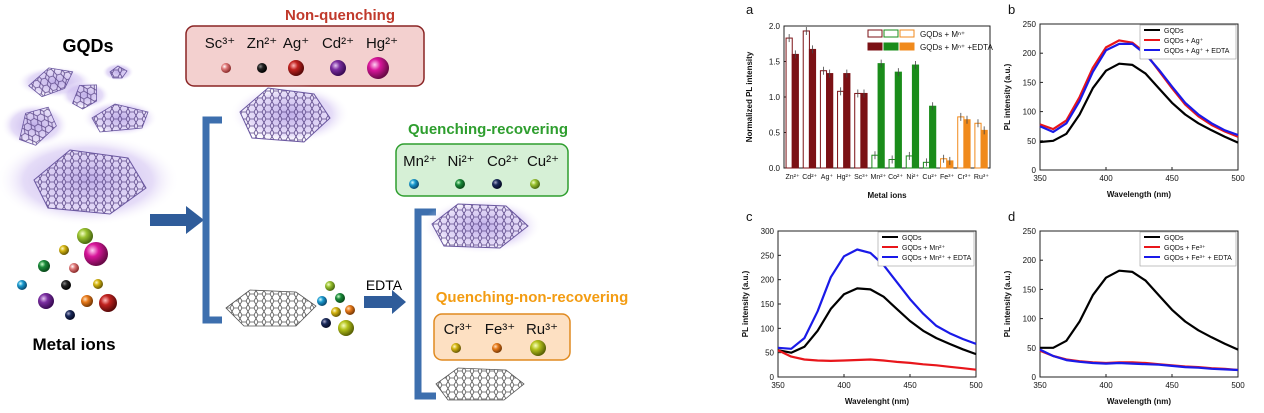  I want to click on legend-a-row2: GQDs + Mⁿ⁺ +EDTA, so click(956, 47).